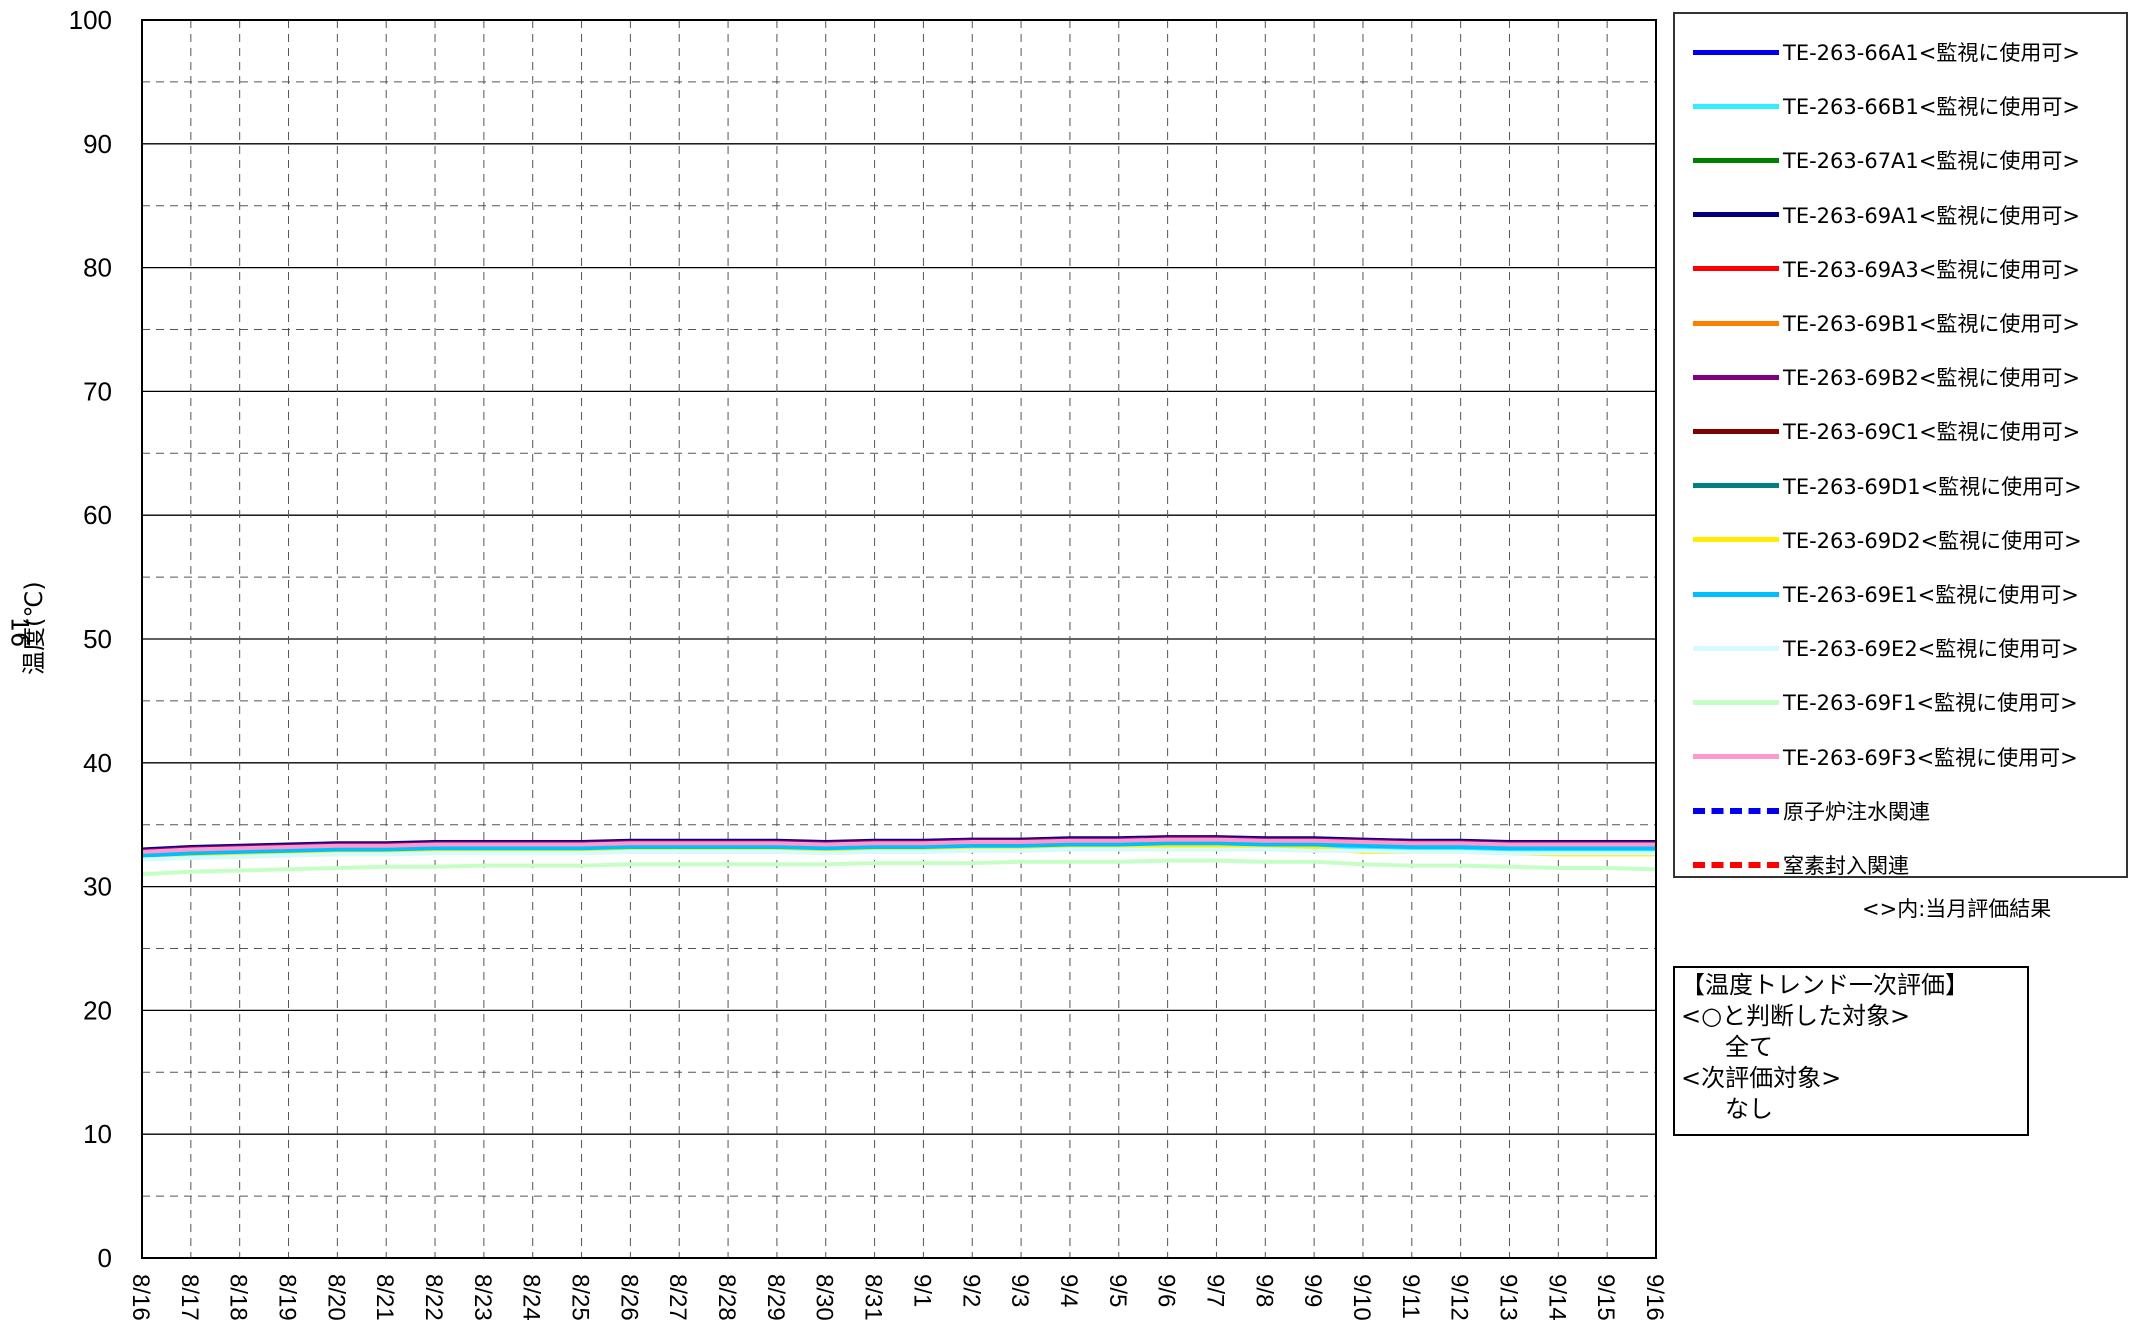 This screenshot has height=1340, width=2134. What do you see at coordinates (531, 1297) in the screenshot?
I see `x-tick-label: 8/24` at bounding box center [531, 1297].